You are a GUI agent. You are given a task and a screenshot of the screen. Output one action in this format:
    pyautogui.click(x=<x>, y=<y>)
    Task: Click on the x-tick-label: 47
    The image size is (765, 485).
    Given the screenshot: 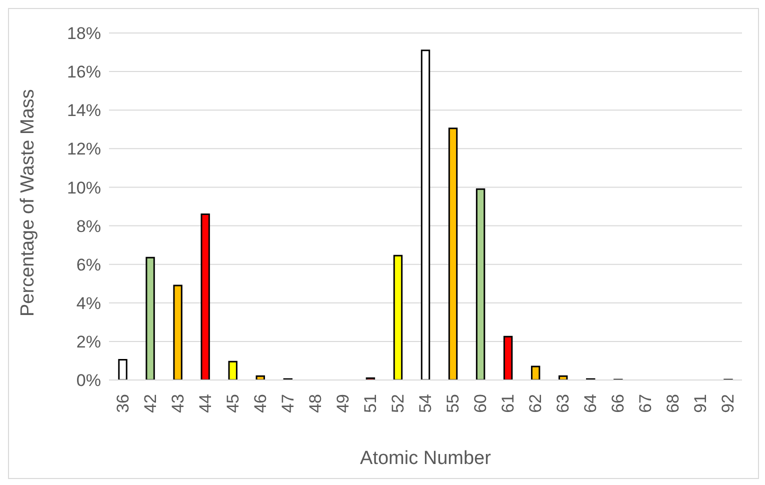 What is the action you would take?
    pyautogui.click(x=288, y=403)
    